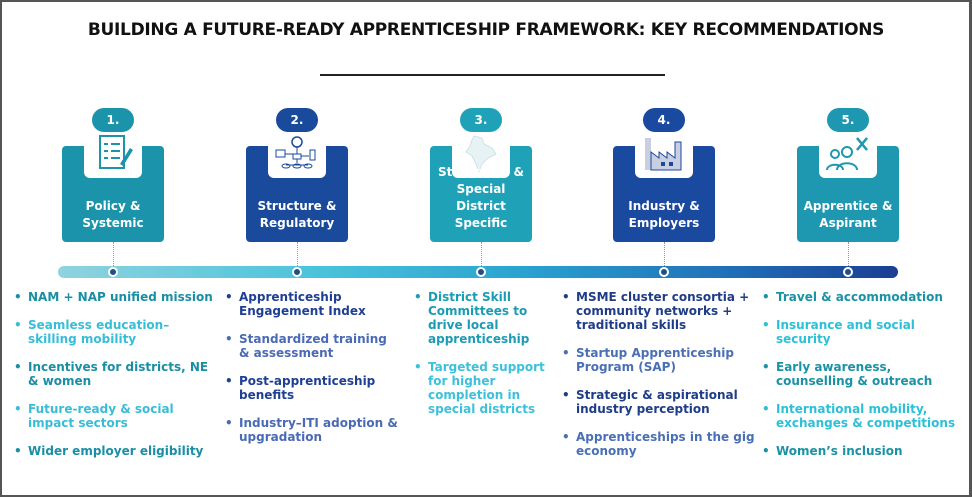  I want to click on recommendation-item: Insurance and social security, so click(864, 332).